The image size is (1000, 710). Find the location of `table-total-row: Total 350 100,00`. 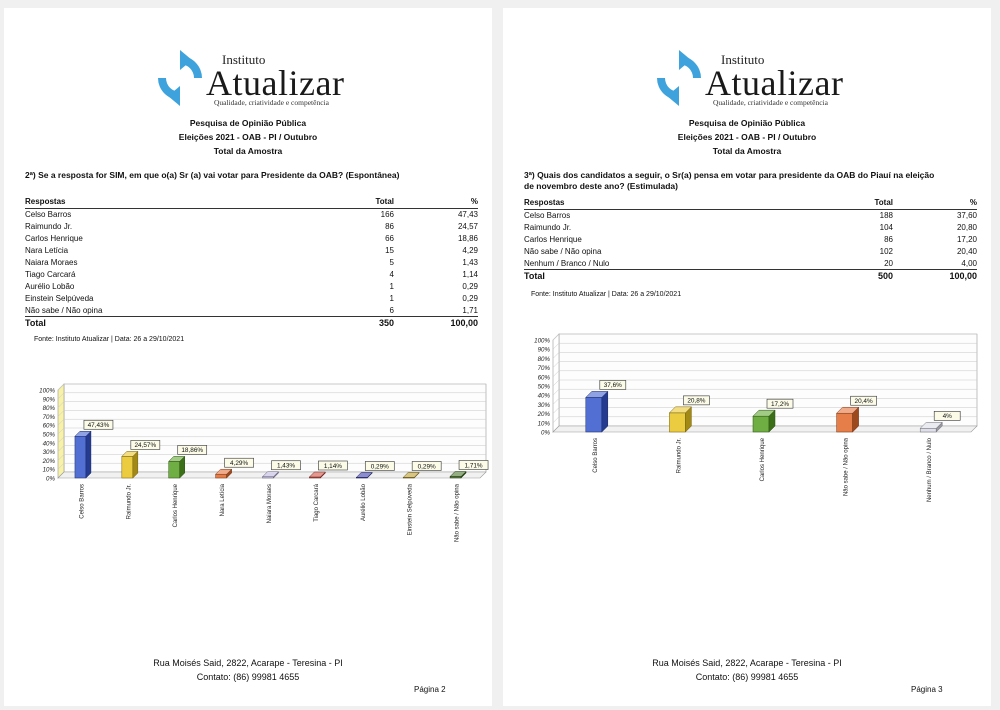

table-total-row: Total 350 100,00 is located at coordinates (251, 323).